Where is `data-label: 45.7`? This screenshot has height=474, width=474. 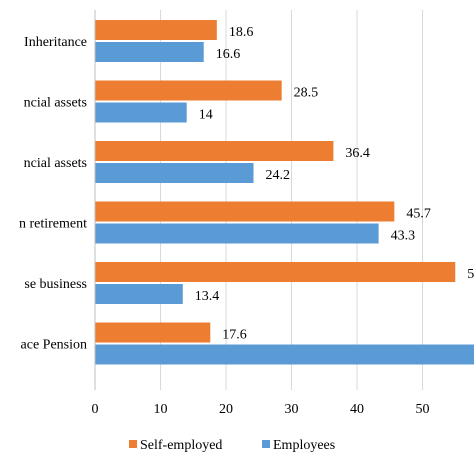 data-label: 45.7 is located at coordinates (418, 214).